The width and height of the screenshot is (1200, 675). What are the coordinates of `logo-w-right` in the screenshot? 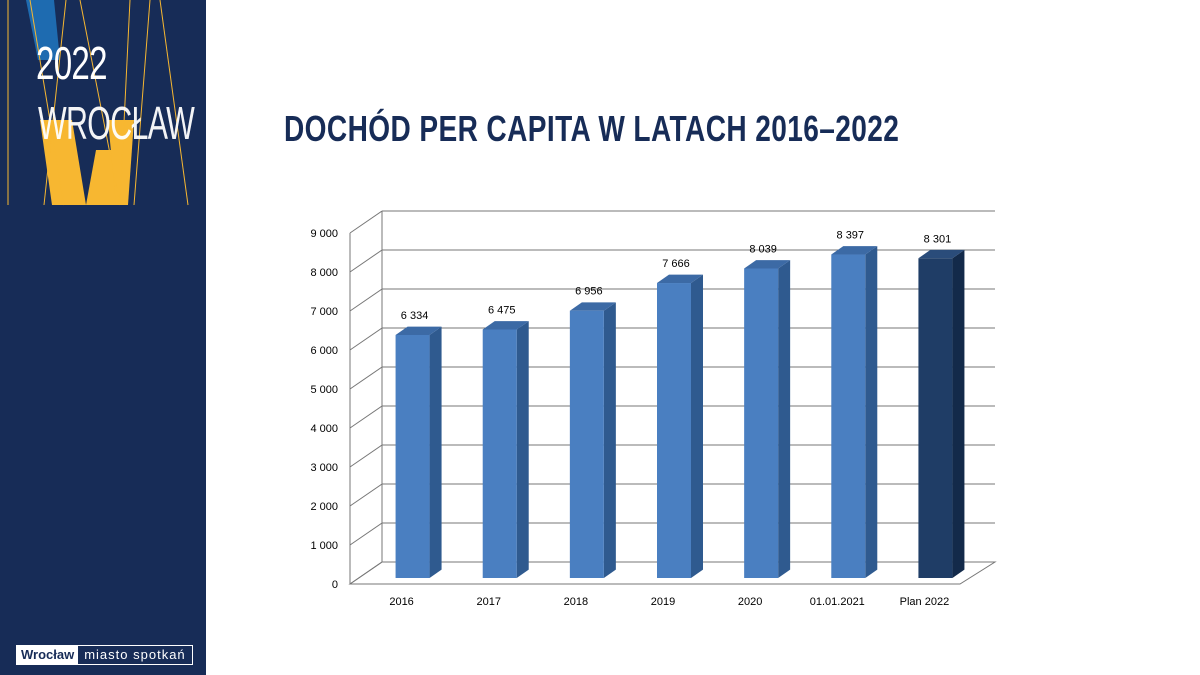 It's located at (121, 162).